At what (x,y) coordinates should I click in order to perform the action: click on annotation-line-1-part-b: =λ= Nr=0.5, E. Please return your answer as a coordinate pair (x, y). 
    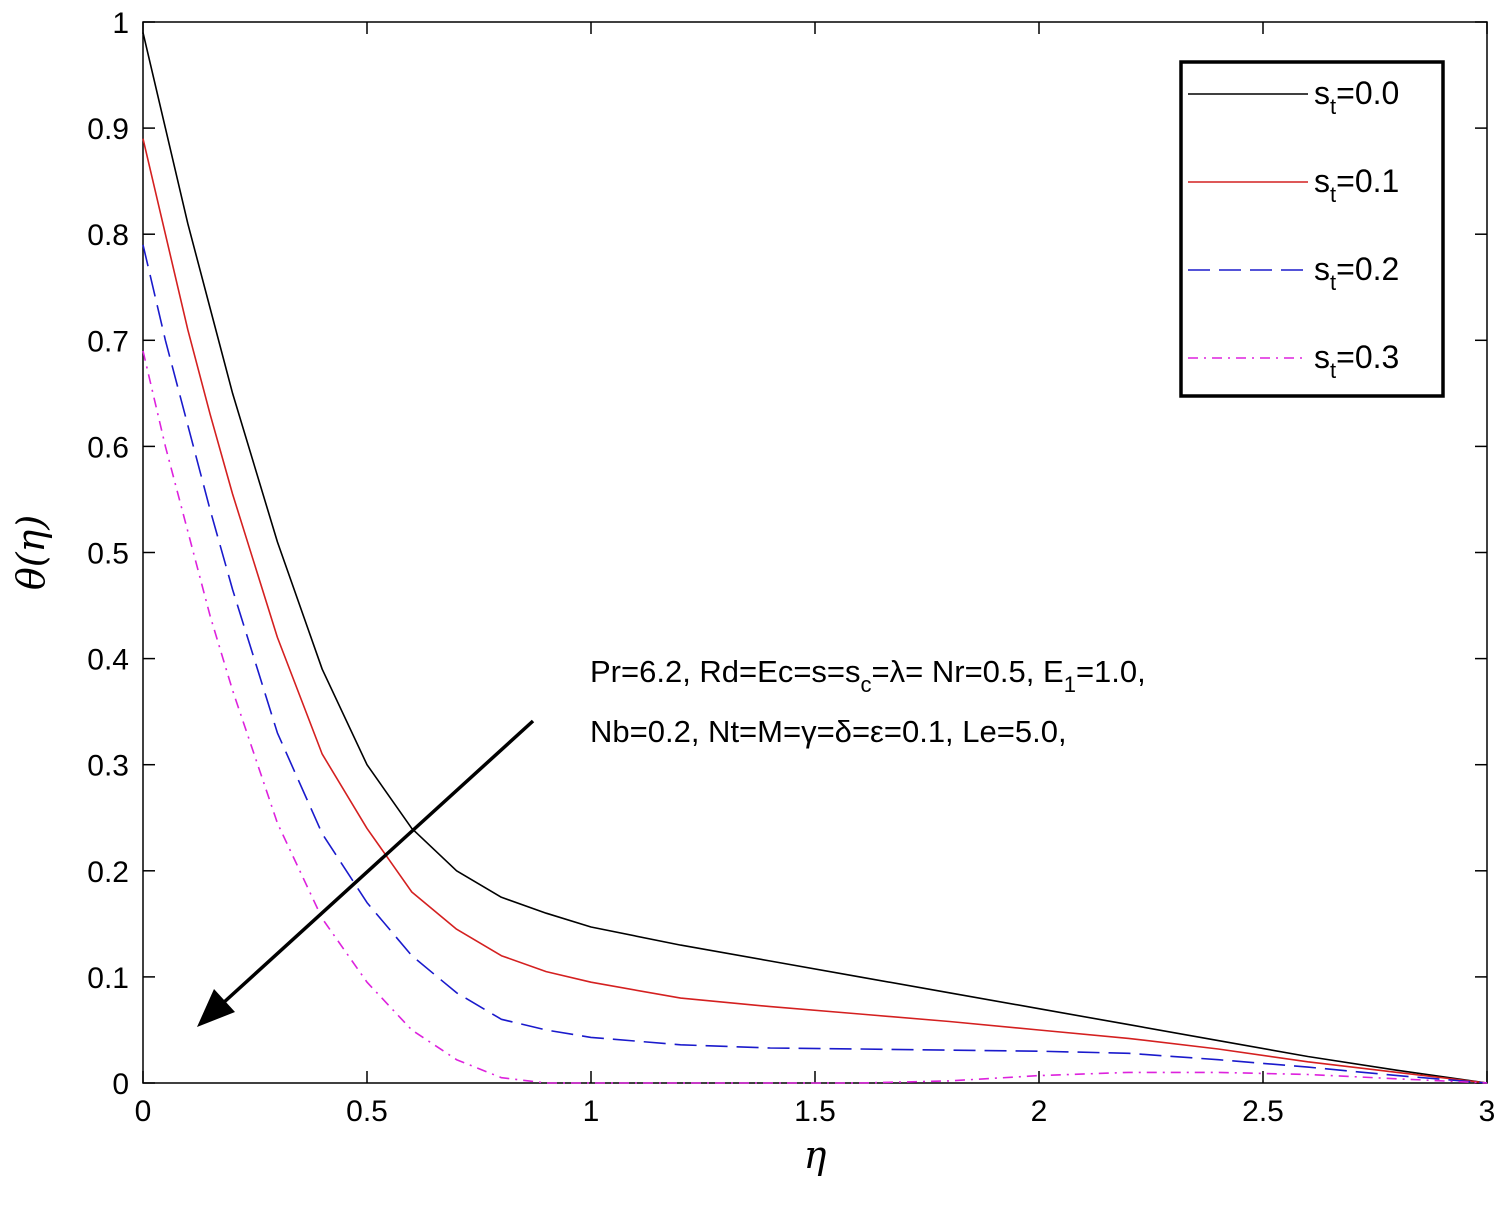
    Looking at the image, I should click on (968, 671).